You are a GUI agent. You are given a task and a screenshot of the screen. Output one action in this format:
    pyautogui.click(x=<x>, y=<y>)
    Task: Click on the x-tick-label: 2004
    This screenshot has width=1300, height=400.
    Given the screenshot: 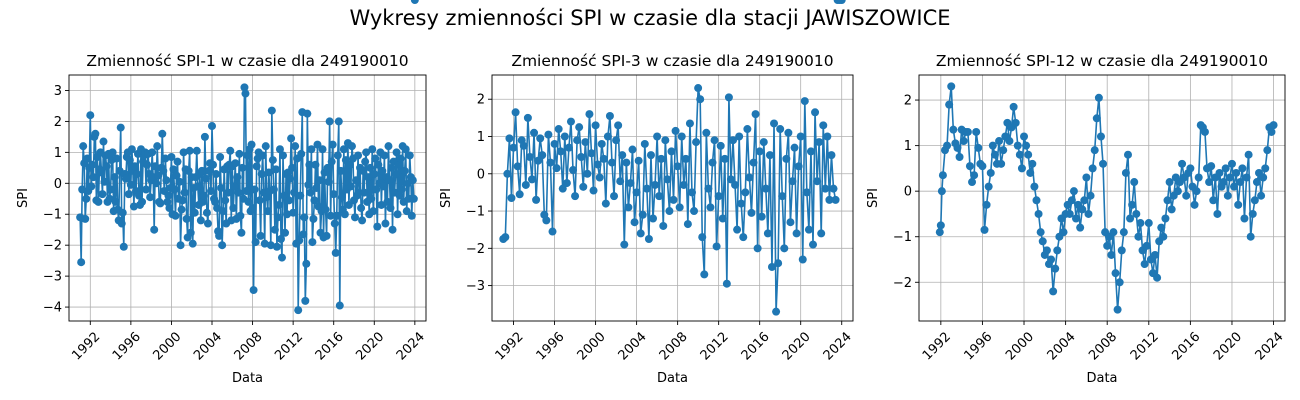 What is the action you would take?
    pyautogui.click(x=633, y=346)
    